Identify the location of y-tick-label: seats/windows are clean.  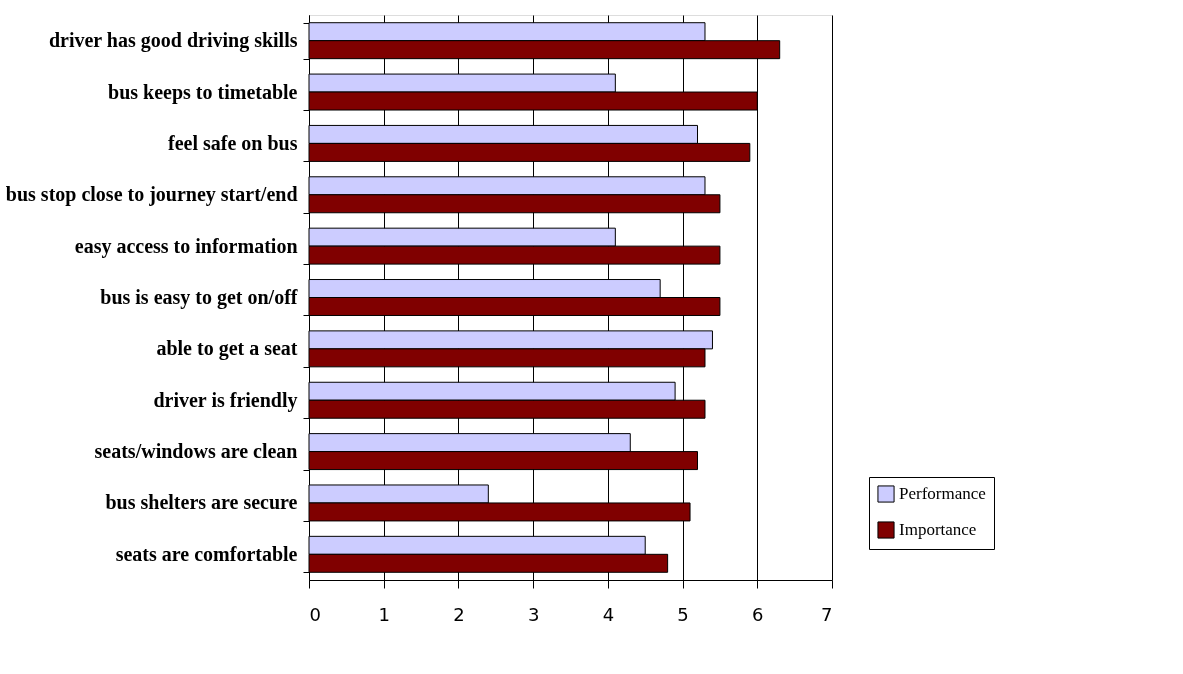
(196, 451).